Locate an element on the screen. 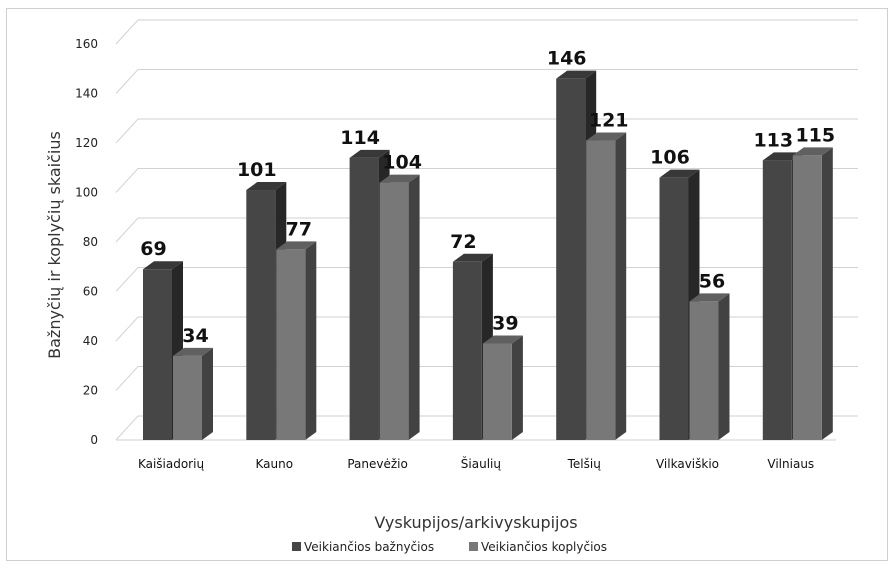  y-tick-label: 40 is located at coordinates (90, 341).